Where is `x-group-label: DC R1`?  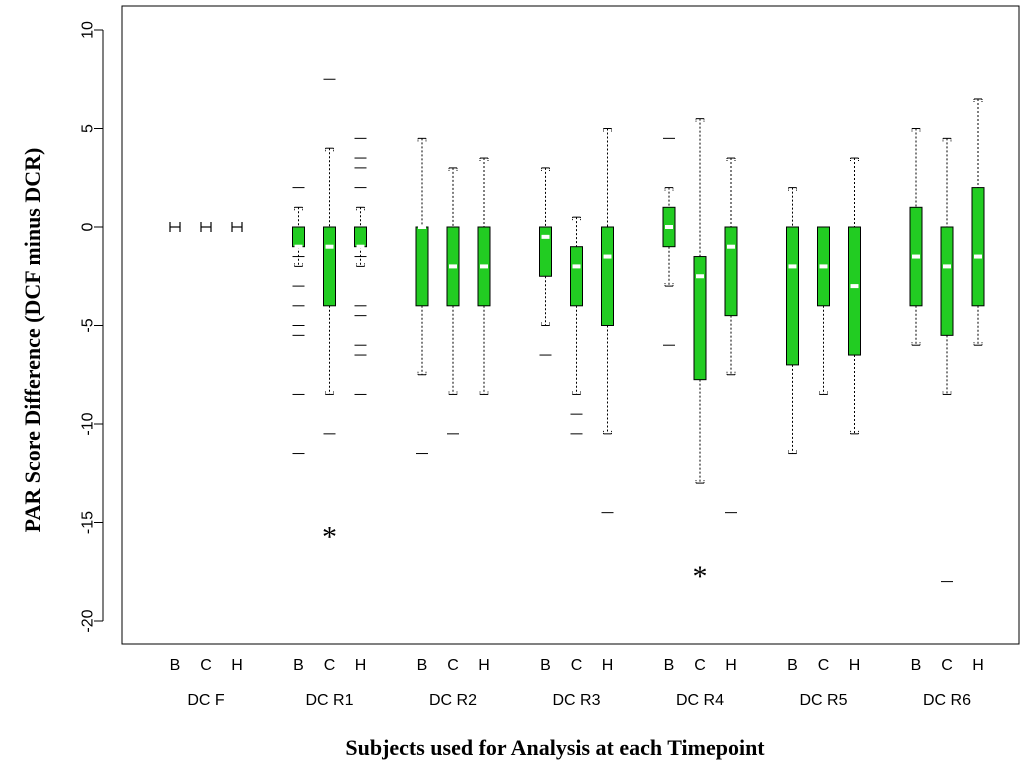
x-group-label: DC R1 is located at coordinates (329, 700).